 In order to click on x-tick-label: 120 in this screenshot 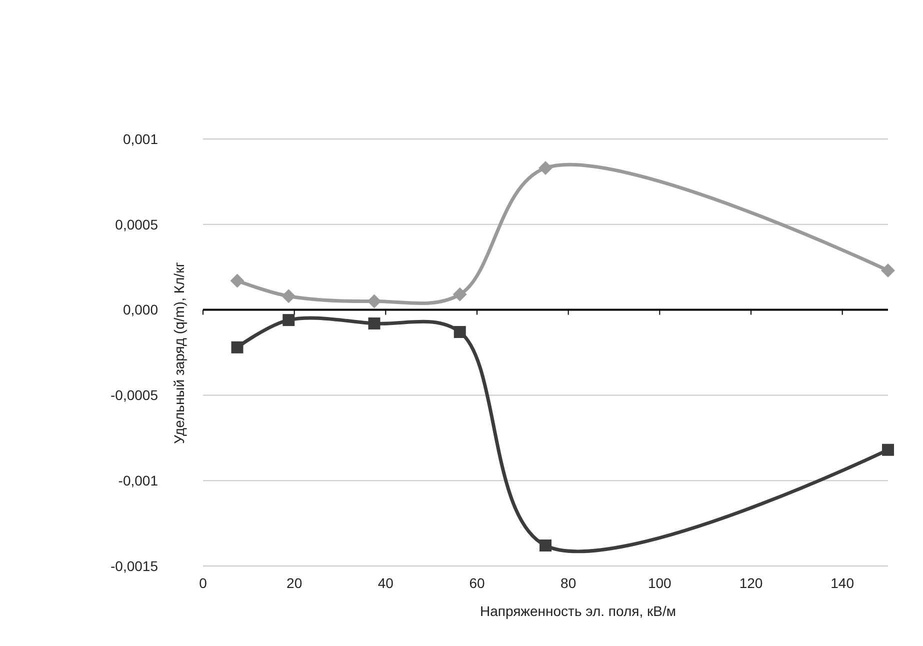, I will do `click(751, 583)`.